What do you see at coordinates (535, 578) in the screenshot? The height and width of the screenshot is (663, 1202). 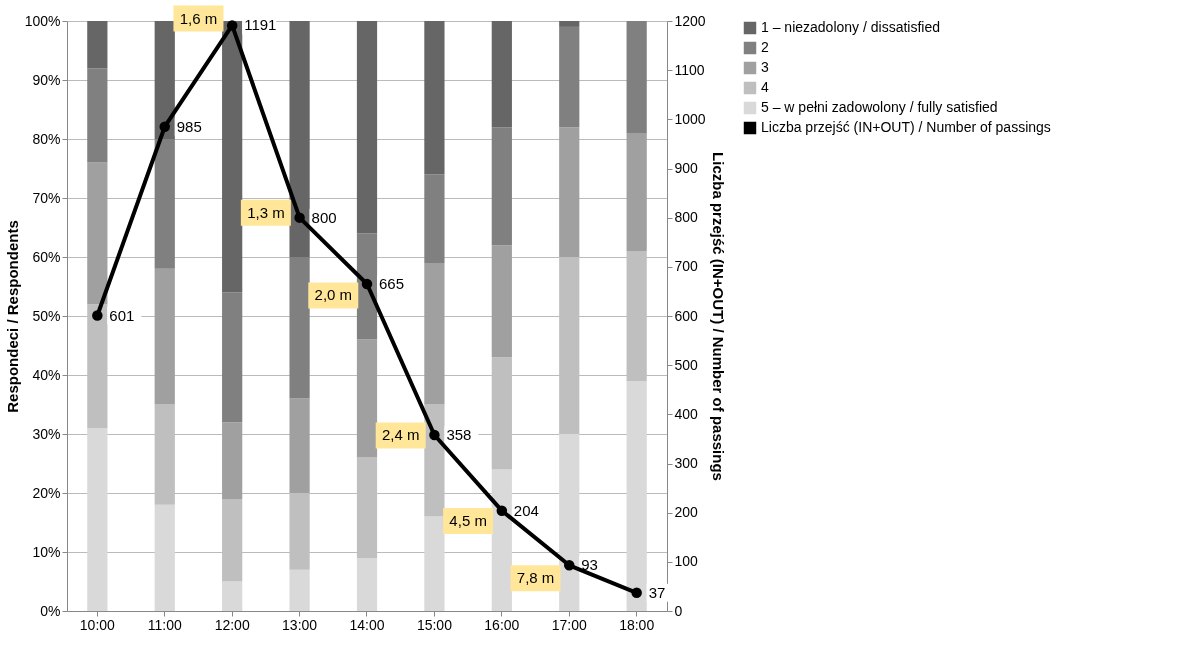 I see `annotation: 7,8 m` at bounding box center [535, 578].